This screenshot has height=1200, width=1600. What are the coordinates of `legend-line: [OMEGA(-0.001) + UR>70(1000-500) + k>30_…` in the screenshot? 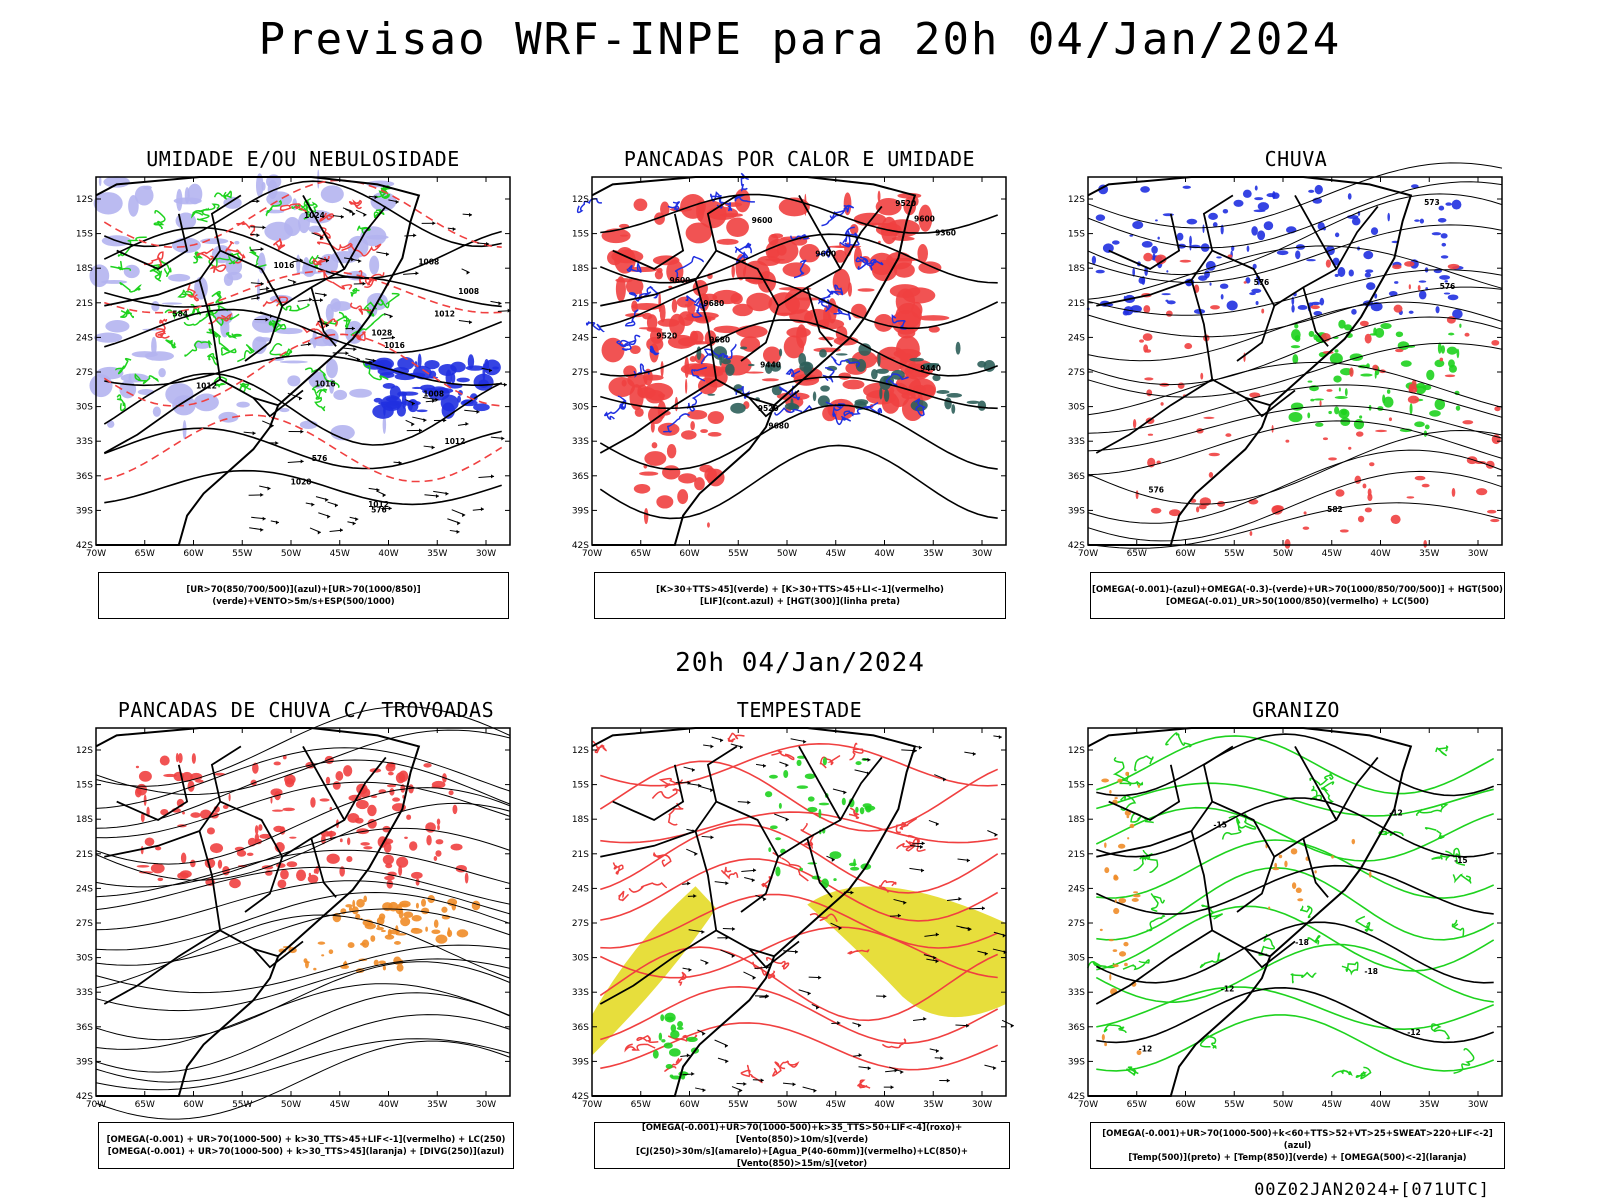 It's located at (306, 1139).